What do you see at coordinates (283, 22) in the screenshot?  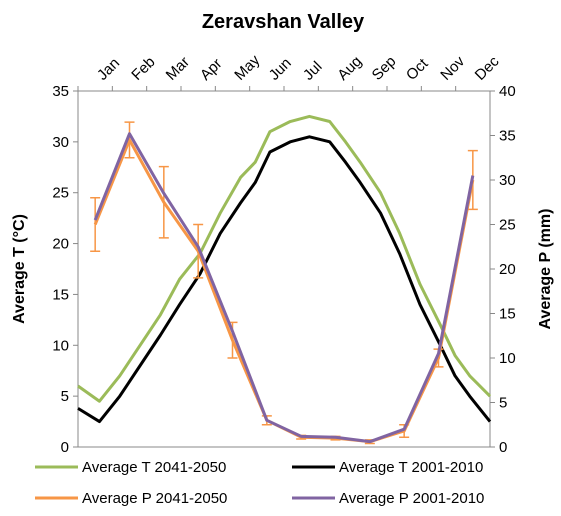 I see `chart-title: Zeravshan Valley` at bounding box center [283, 22].